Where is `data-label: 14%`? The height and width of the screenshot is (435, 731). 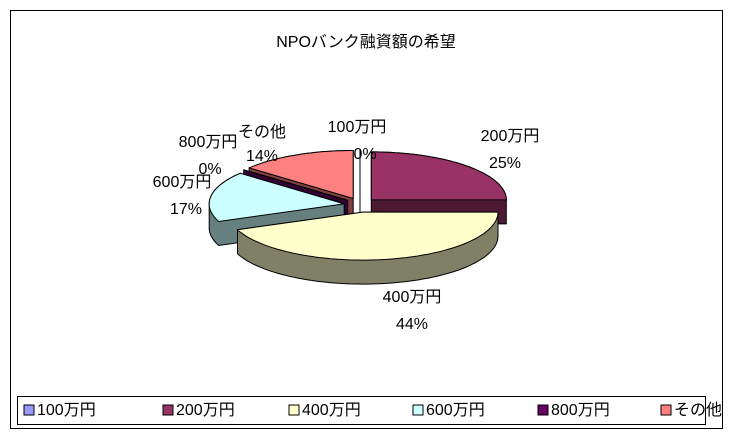 data-label: 14% is located at coordinates (262, 156).